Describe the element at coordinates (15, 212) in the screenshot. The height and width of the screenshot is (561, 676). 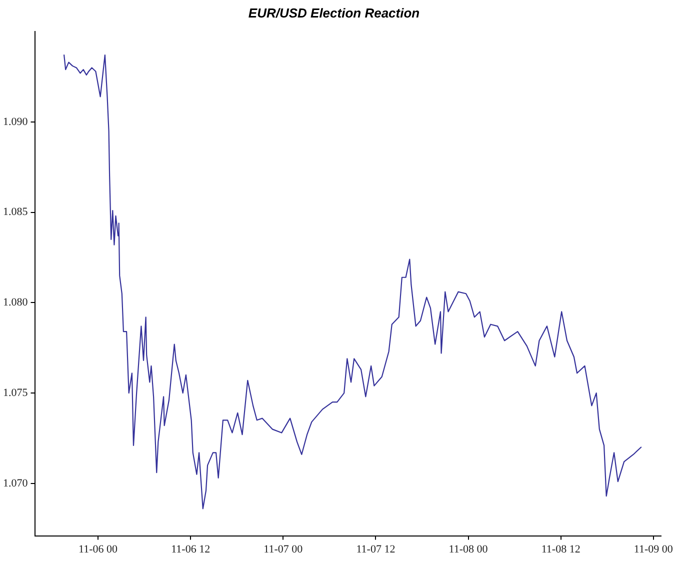
I see `y-tick-label: 1.085` at that location.